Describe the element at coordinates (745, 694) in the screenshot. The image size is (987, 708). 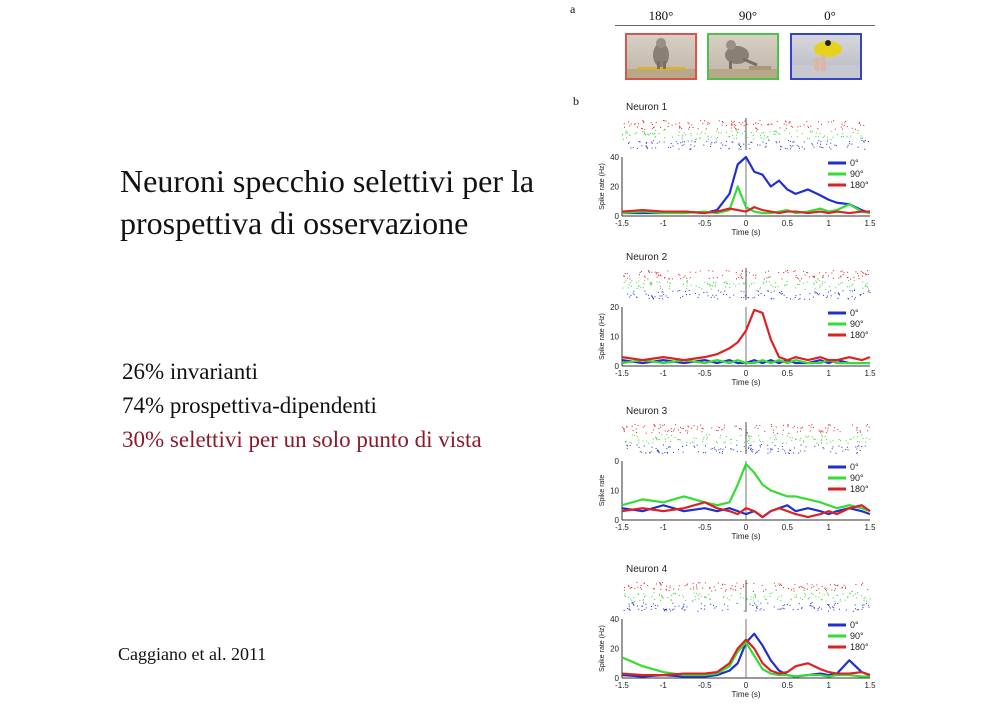
I see `x-axis-label: Time (s)` at that location.